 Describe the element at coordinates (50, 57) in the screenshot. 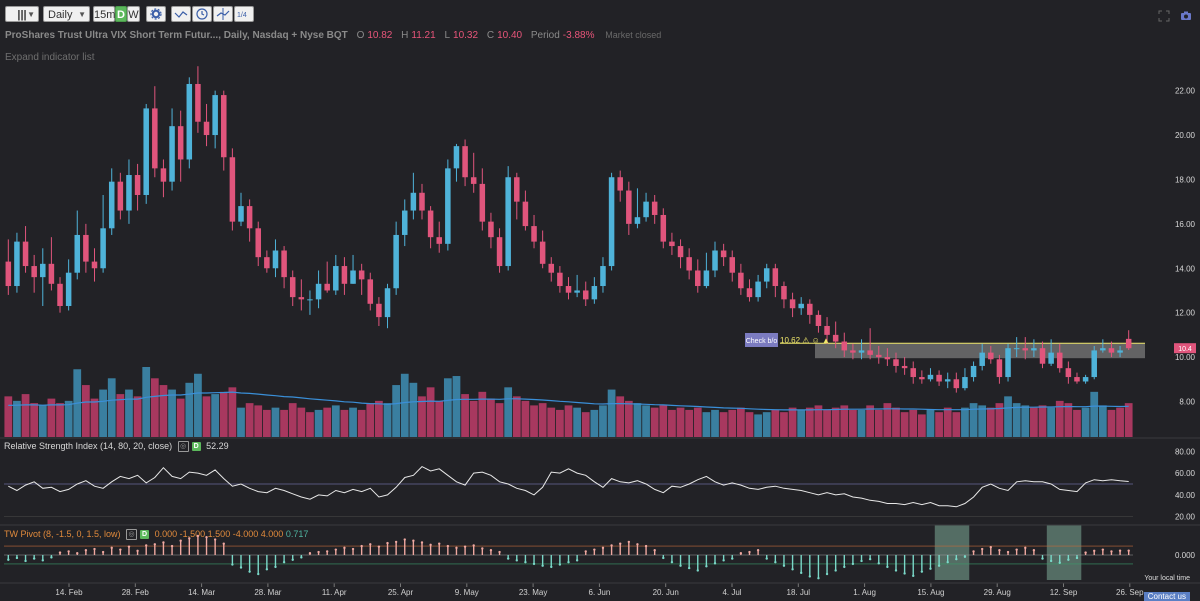

I see `expand-indicator-link: Expand indicator list` at that location.